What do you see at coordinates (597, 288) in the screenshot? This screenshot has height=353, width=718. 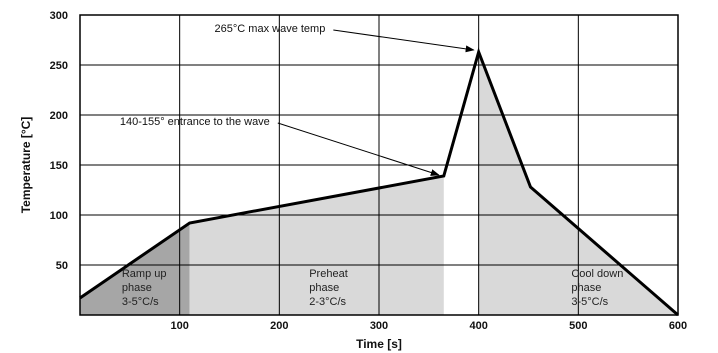 I see `phase-label: Cool down phase 3-5°C/s` at bounding box center [597, 288].